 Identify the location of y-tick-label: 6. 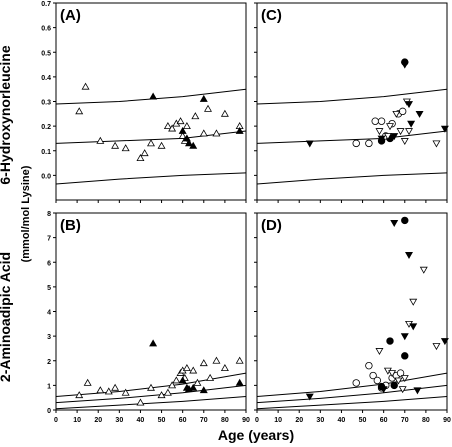
(49, 263).